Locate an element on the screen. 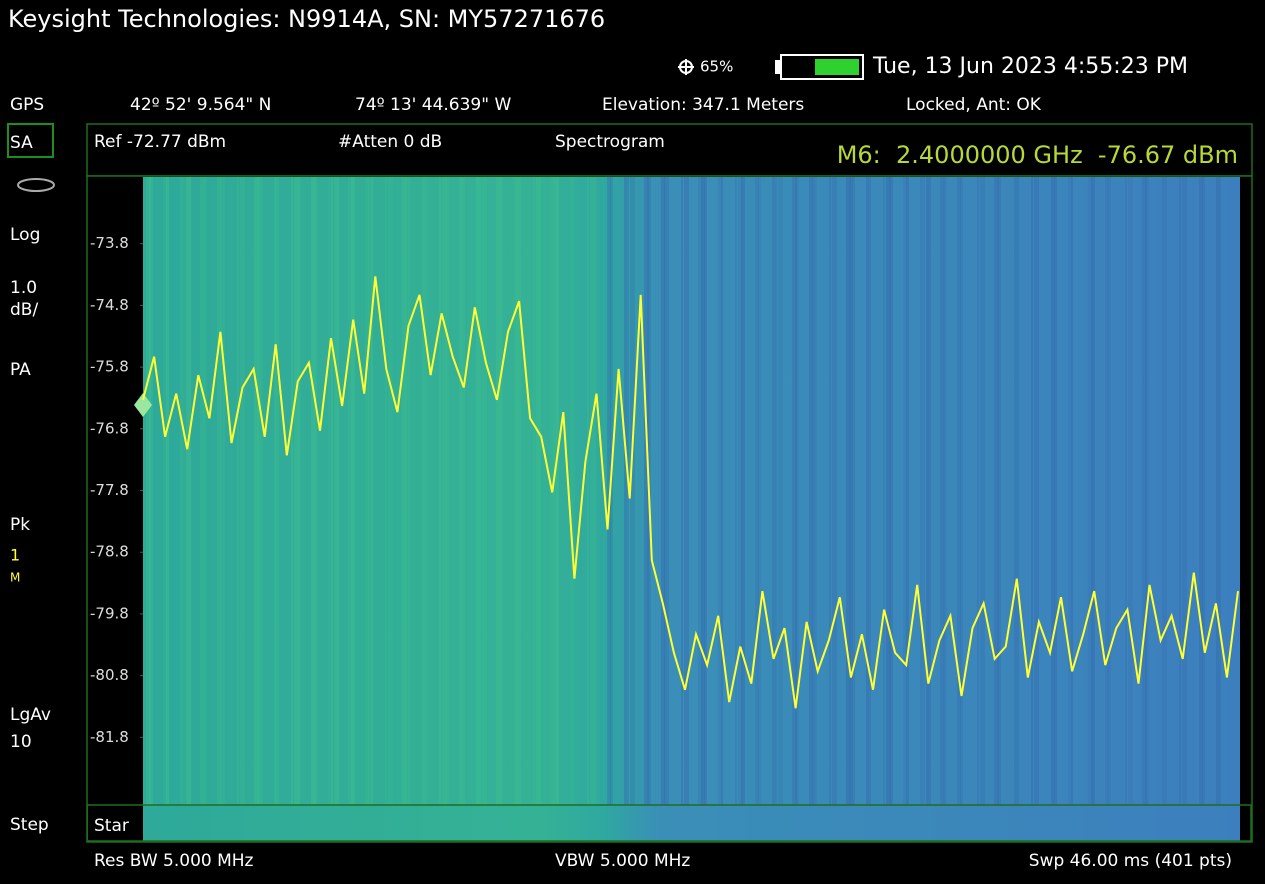 Image resolution: width=1265 pixels, height=884 pixels. y-tick-label: -79.8 is located at coordinates (109, 613).